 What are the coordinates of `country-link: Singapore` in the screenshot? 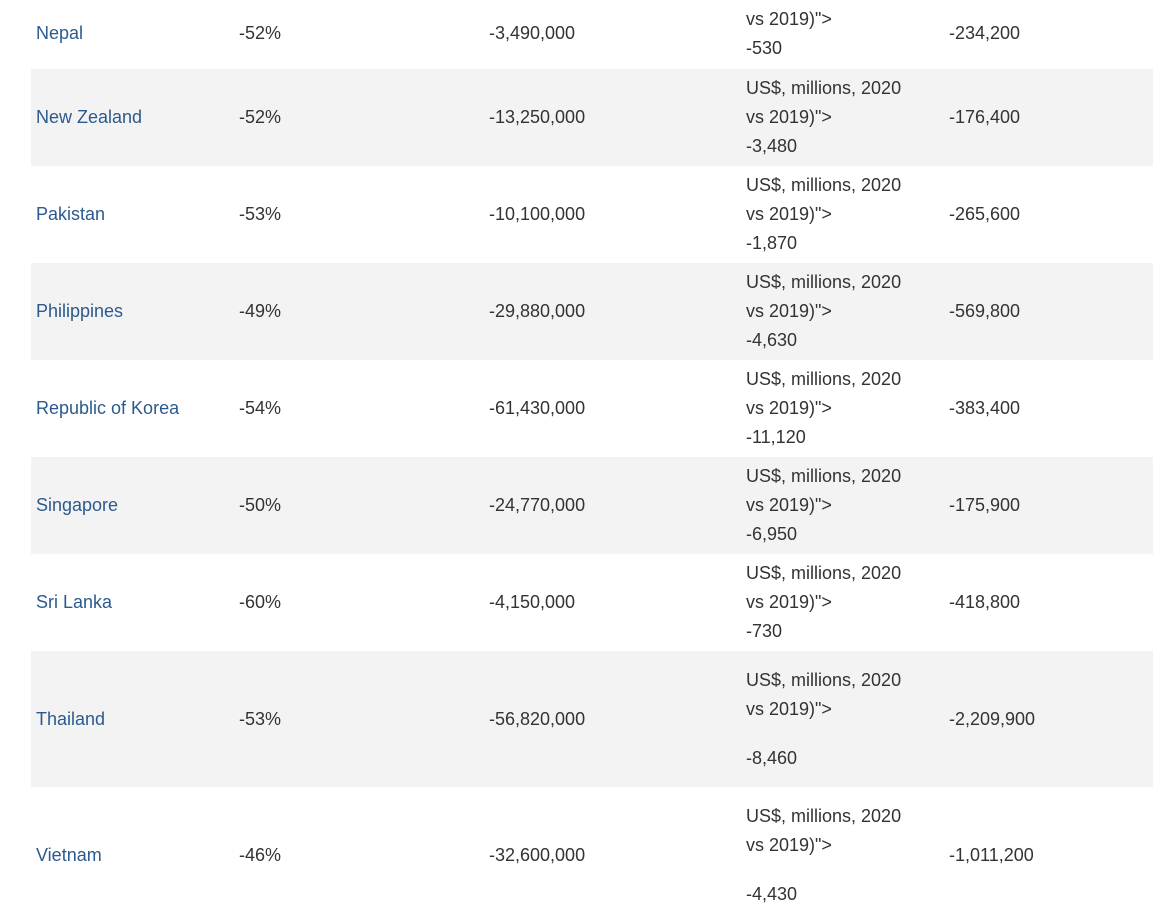 It's located at (77, 505).